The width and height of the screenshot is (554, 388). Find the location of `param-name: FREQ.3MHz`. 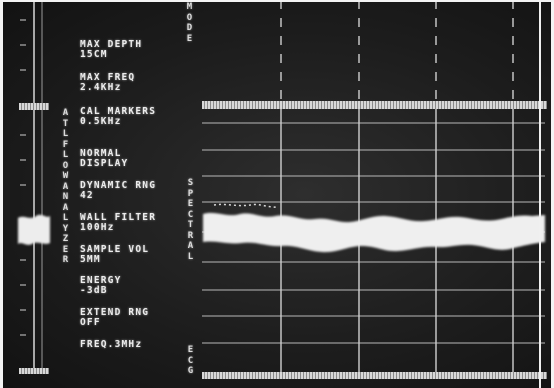

param-name: FREQ.3MHz is located at coordinates (111, 344).